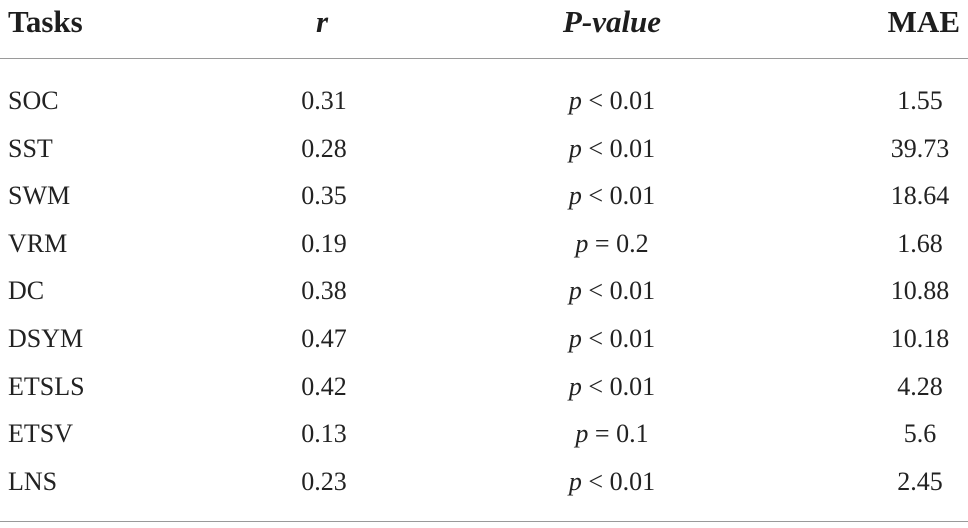 This screenshot has width=968, height=528. Describe the element at coordinates (45, 21) in the screenshot. I see `header-tasks: Tasks` at that location.